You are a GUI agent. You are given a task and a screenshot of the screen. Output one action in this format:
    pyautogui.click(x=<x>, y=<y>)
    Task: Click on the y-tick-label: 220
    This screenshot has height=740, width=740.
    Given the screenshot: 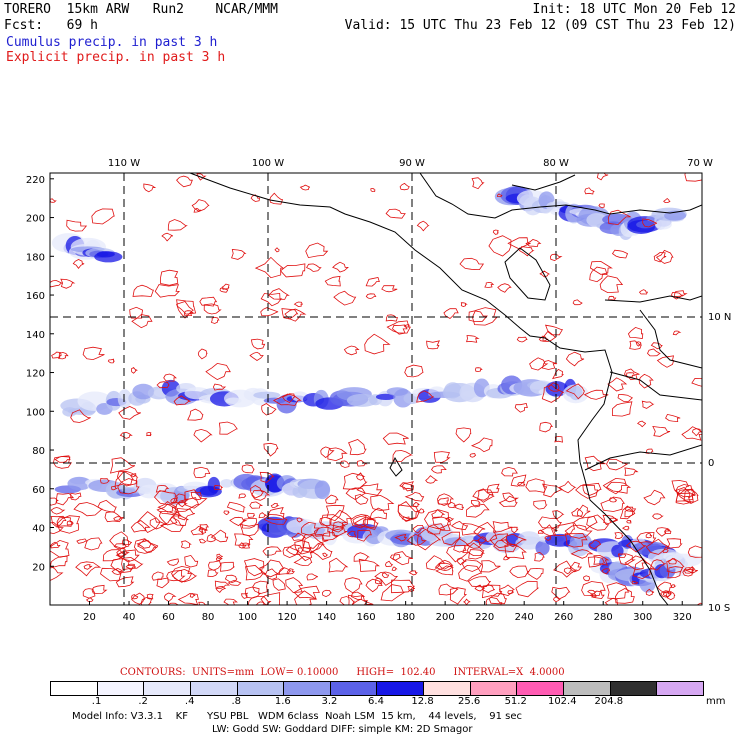 What is the action you would take?
    pyautogui.click(x=35, y=180)
    